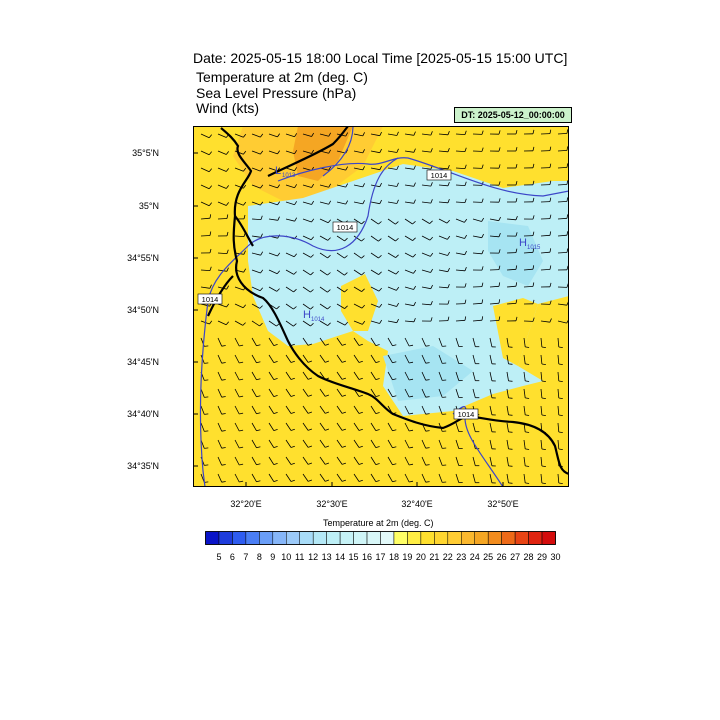 Image resolution: width=720 pixels, height=720 pixels. Describe the element at coordinates (232, 557) in the screenshot. I see `colorbar-tick-label: 6` at that location.